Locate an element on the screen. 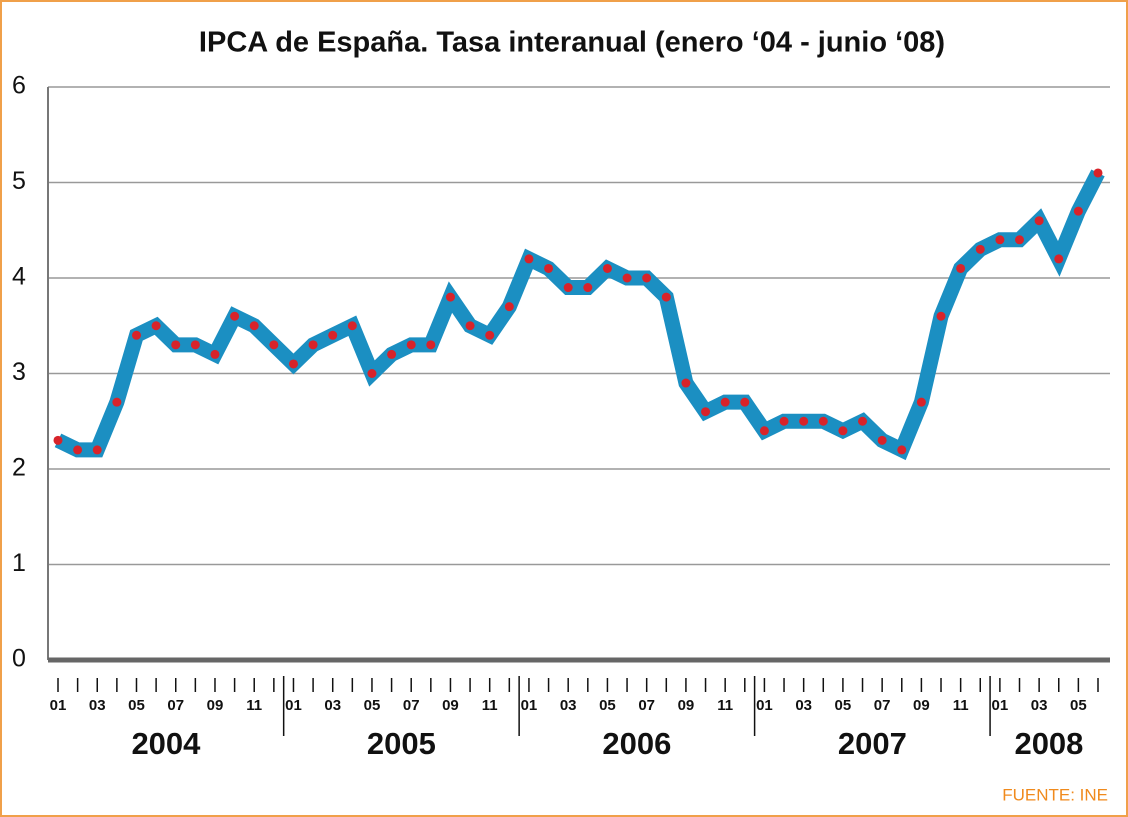  year-label: 2004 is located at coordinates (166, 743).